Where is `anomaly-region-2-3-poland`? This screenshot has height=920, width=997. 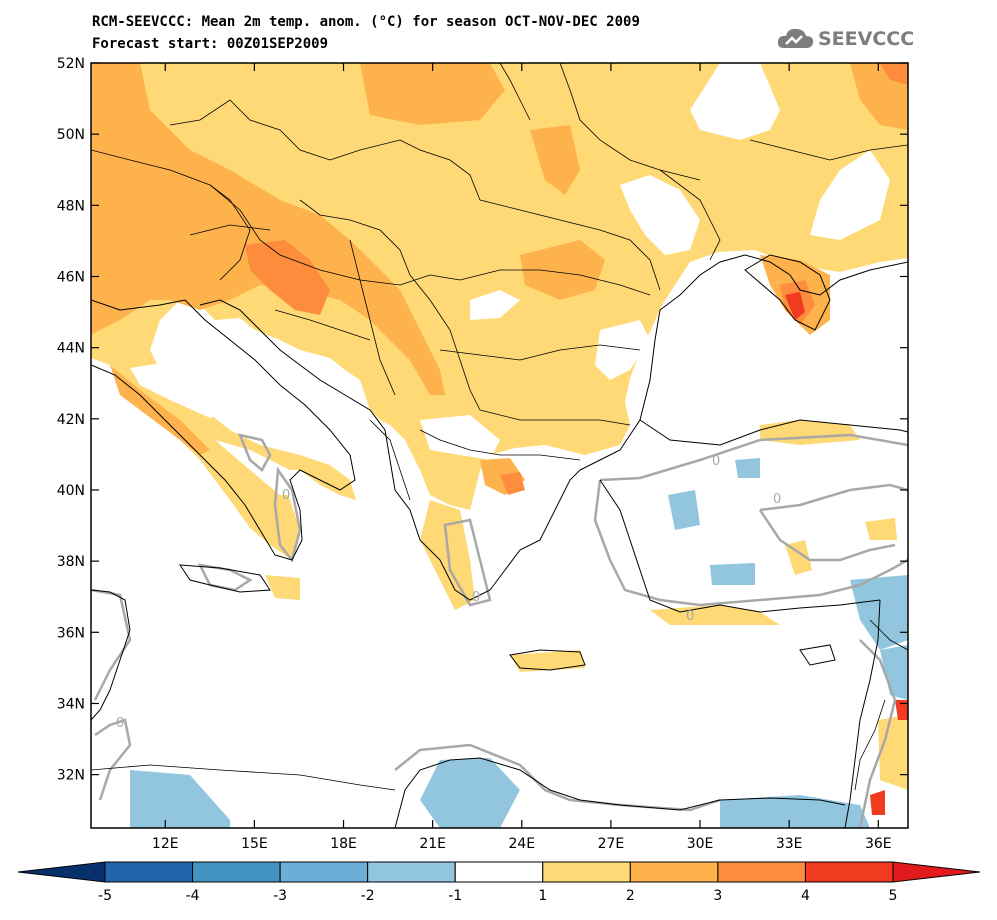
anomaly-region-2-3-poland is located at coordinates (555, 160).